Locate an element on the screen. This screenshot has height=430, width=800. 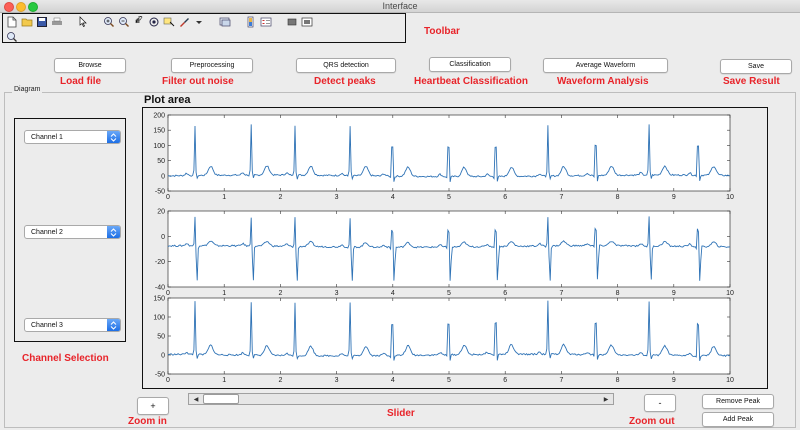
minimize-window-button is located at coordinates (21, 7).